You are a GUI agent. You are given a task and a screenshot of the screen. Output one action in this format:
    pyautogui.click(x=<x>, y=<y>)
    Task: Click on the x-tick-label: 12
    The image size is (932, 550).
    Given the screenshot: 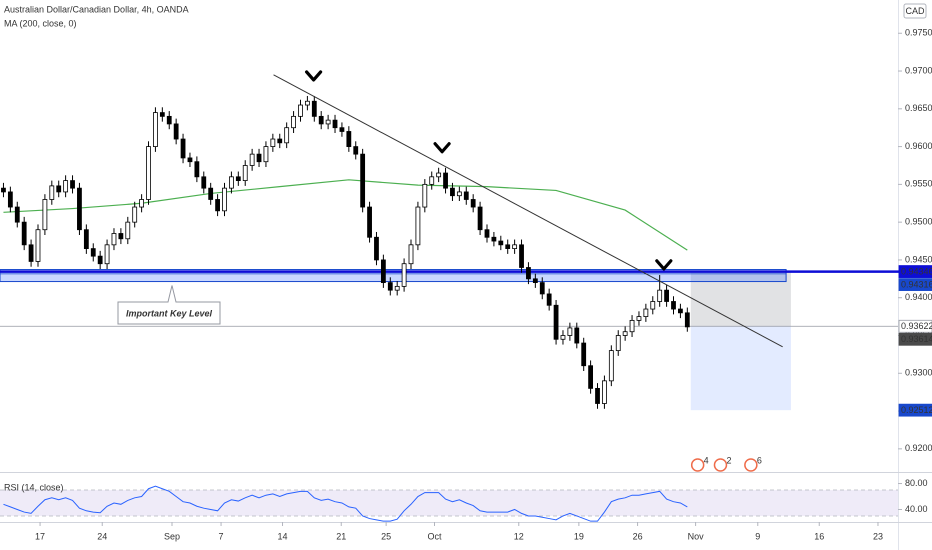 What is the action you would take?
    pyautogui.click(x=519, y=536)
    